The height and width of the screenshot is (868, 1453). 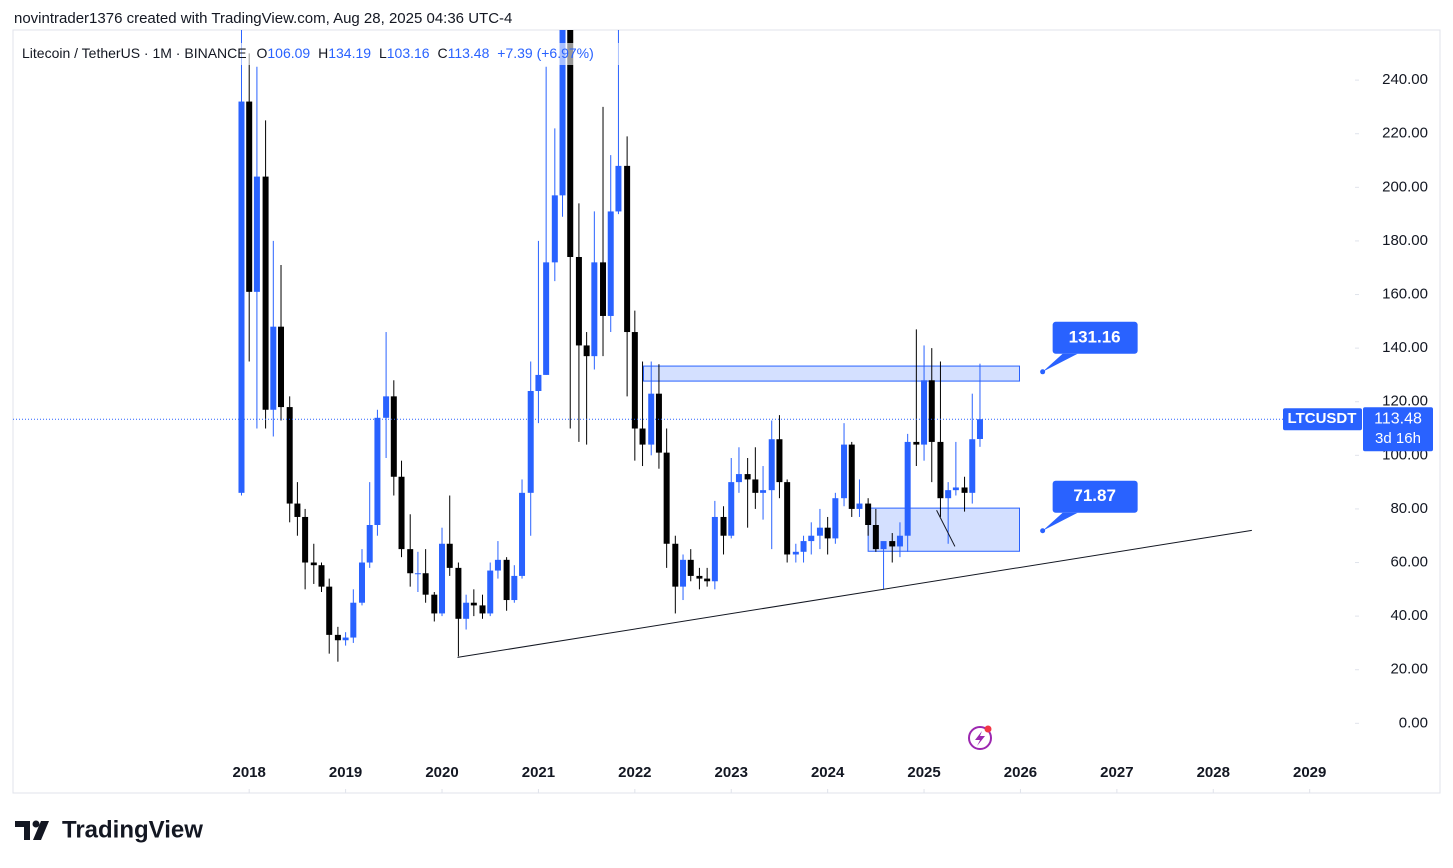 I want to click on x-tick-label: 2018, so click(x=249, y=772).